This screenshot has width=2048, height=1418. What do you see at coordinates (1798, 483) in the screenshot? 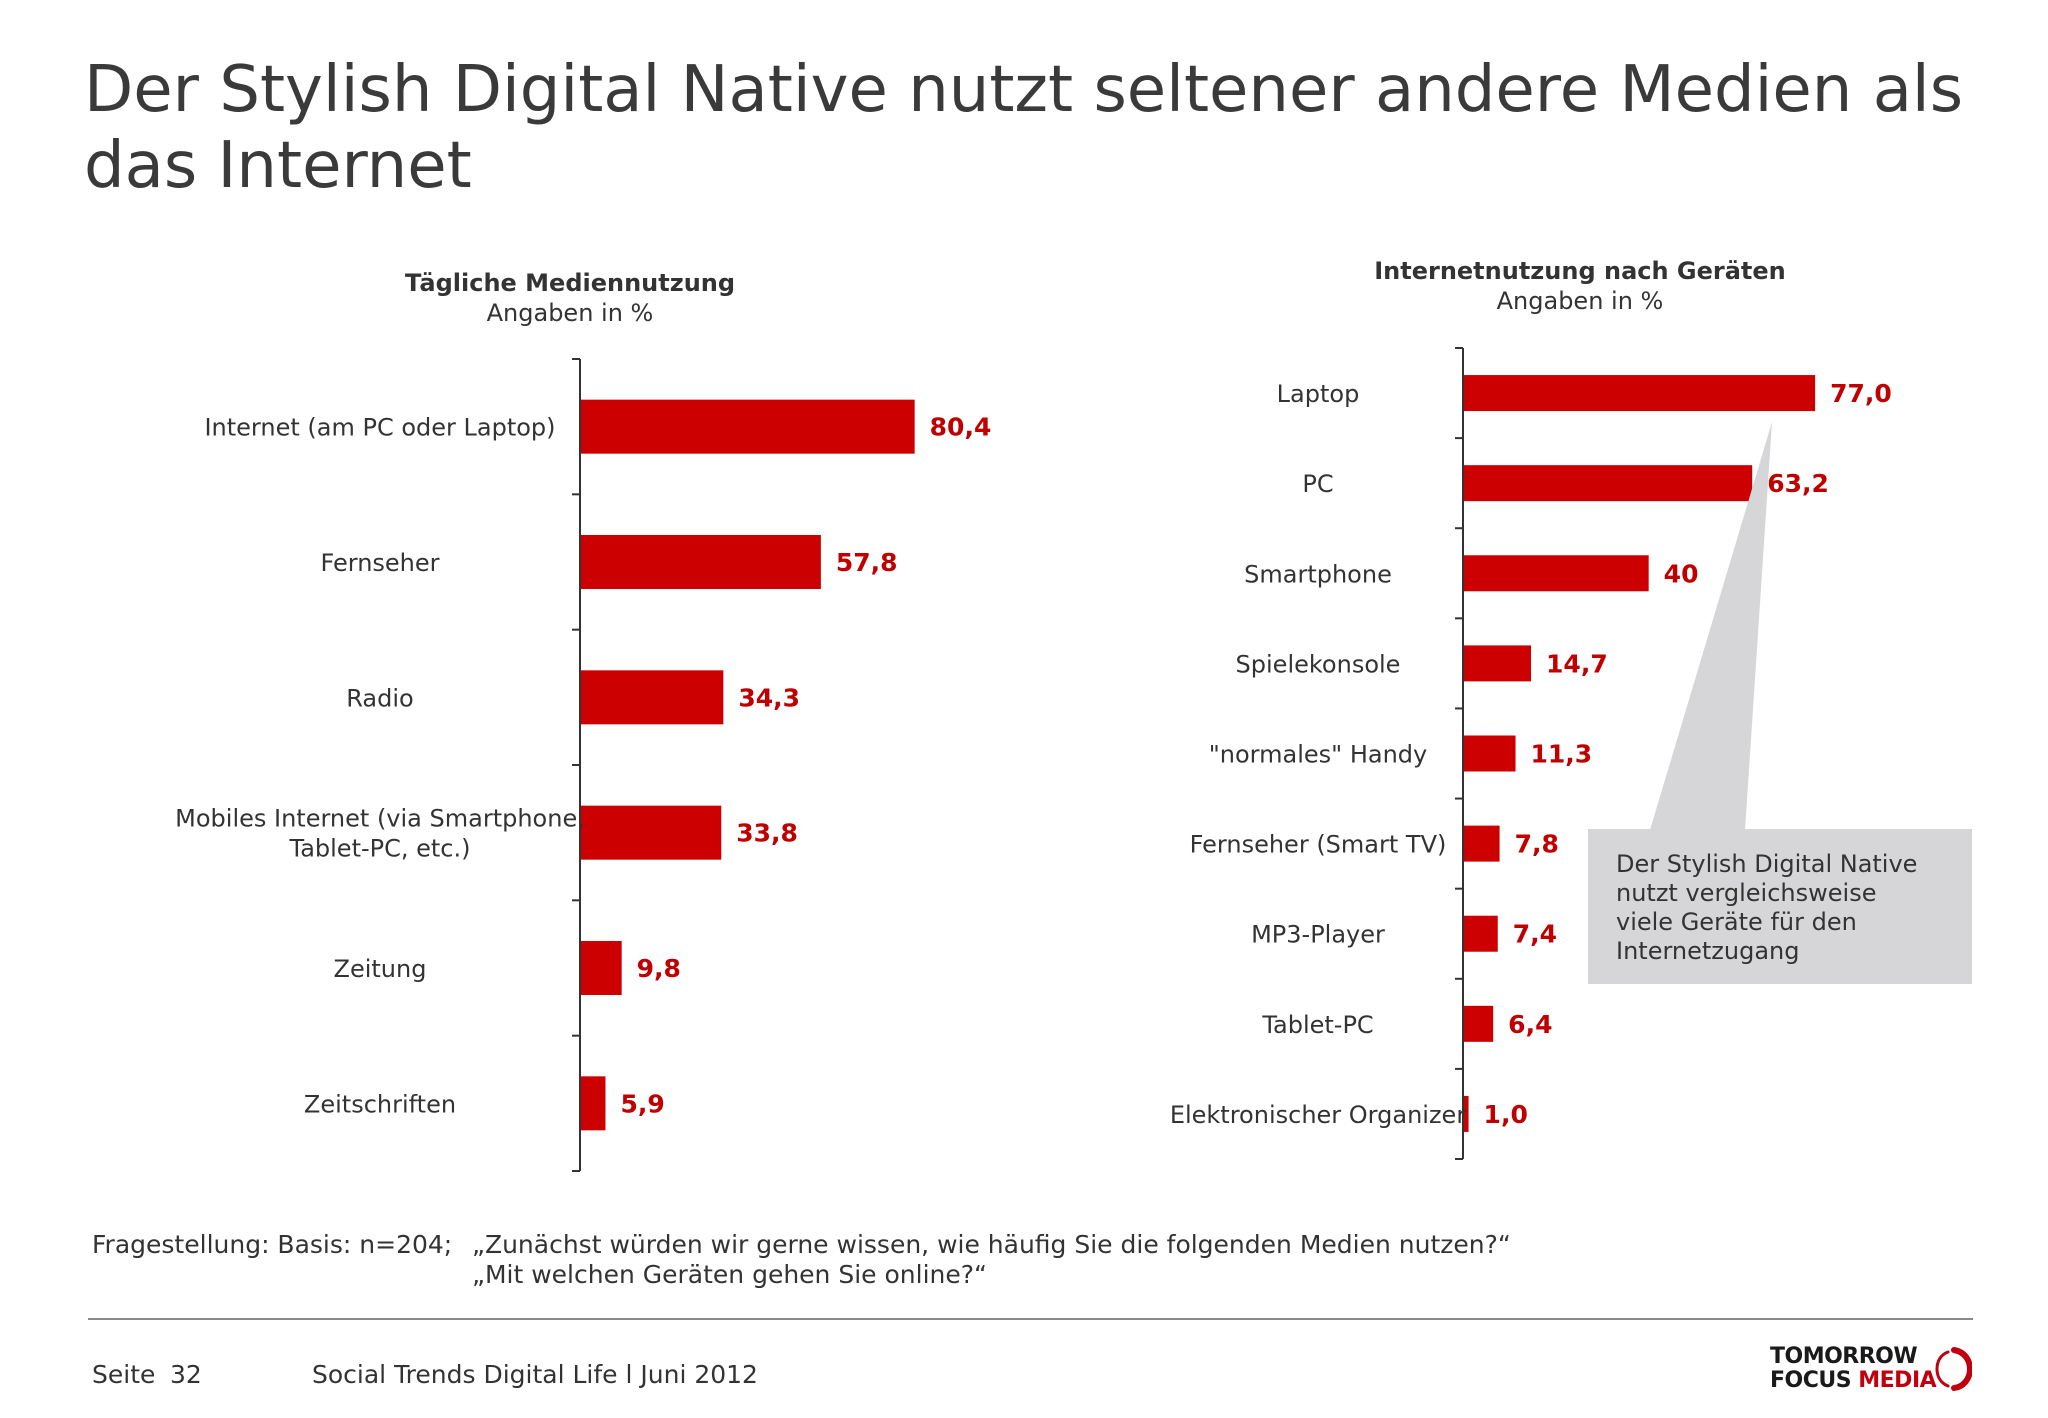
I see `bar-value-label: 63,2` at bounding box center [1798, 483].